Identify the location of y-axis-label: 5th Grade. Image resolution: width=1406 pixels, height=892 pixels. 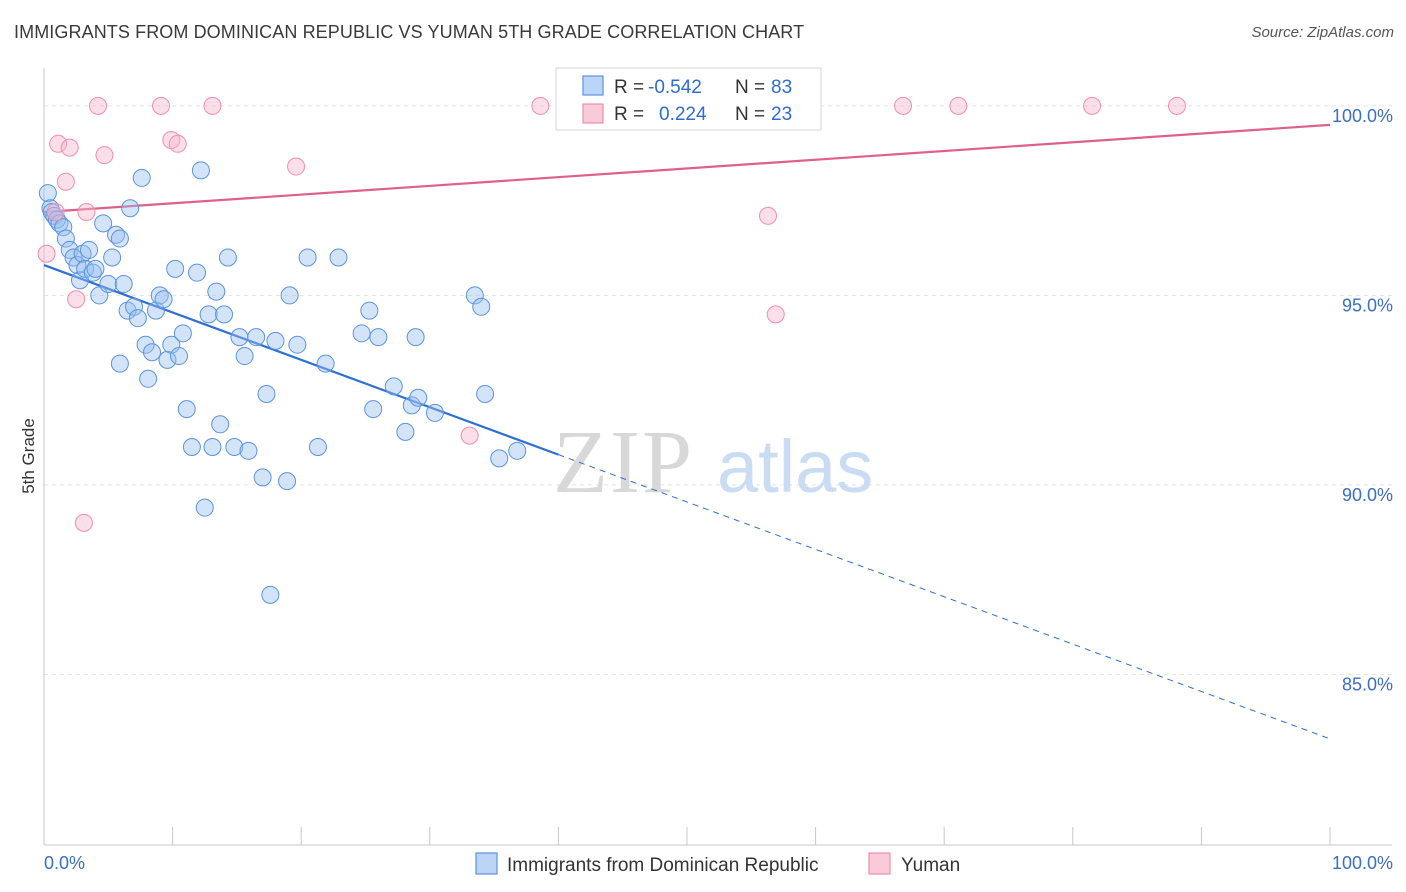
(28, 456).